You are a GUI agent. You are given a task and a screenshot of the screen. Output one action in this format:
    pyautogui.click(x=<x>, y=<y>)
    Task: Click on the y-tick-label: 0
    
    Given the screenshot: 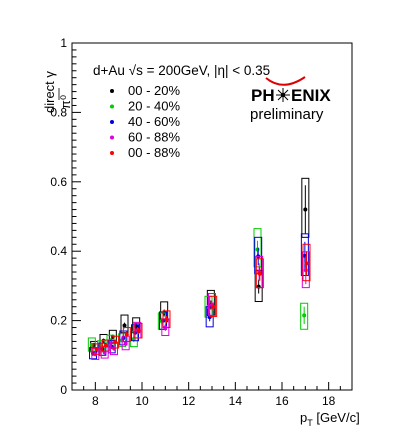 What is the action you would take?
    pyautogui.click(x=63, y=390)
    